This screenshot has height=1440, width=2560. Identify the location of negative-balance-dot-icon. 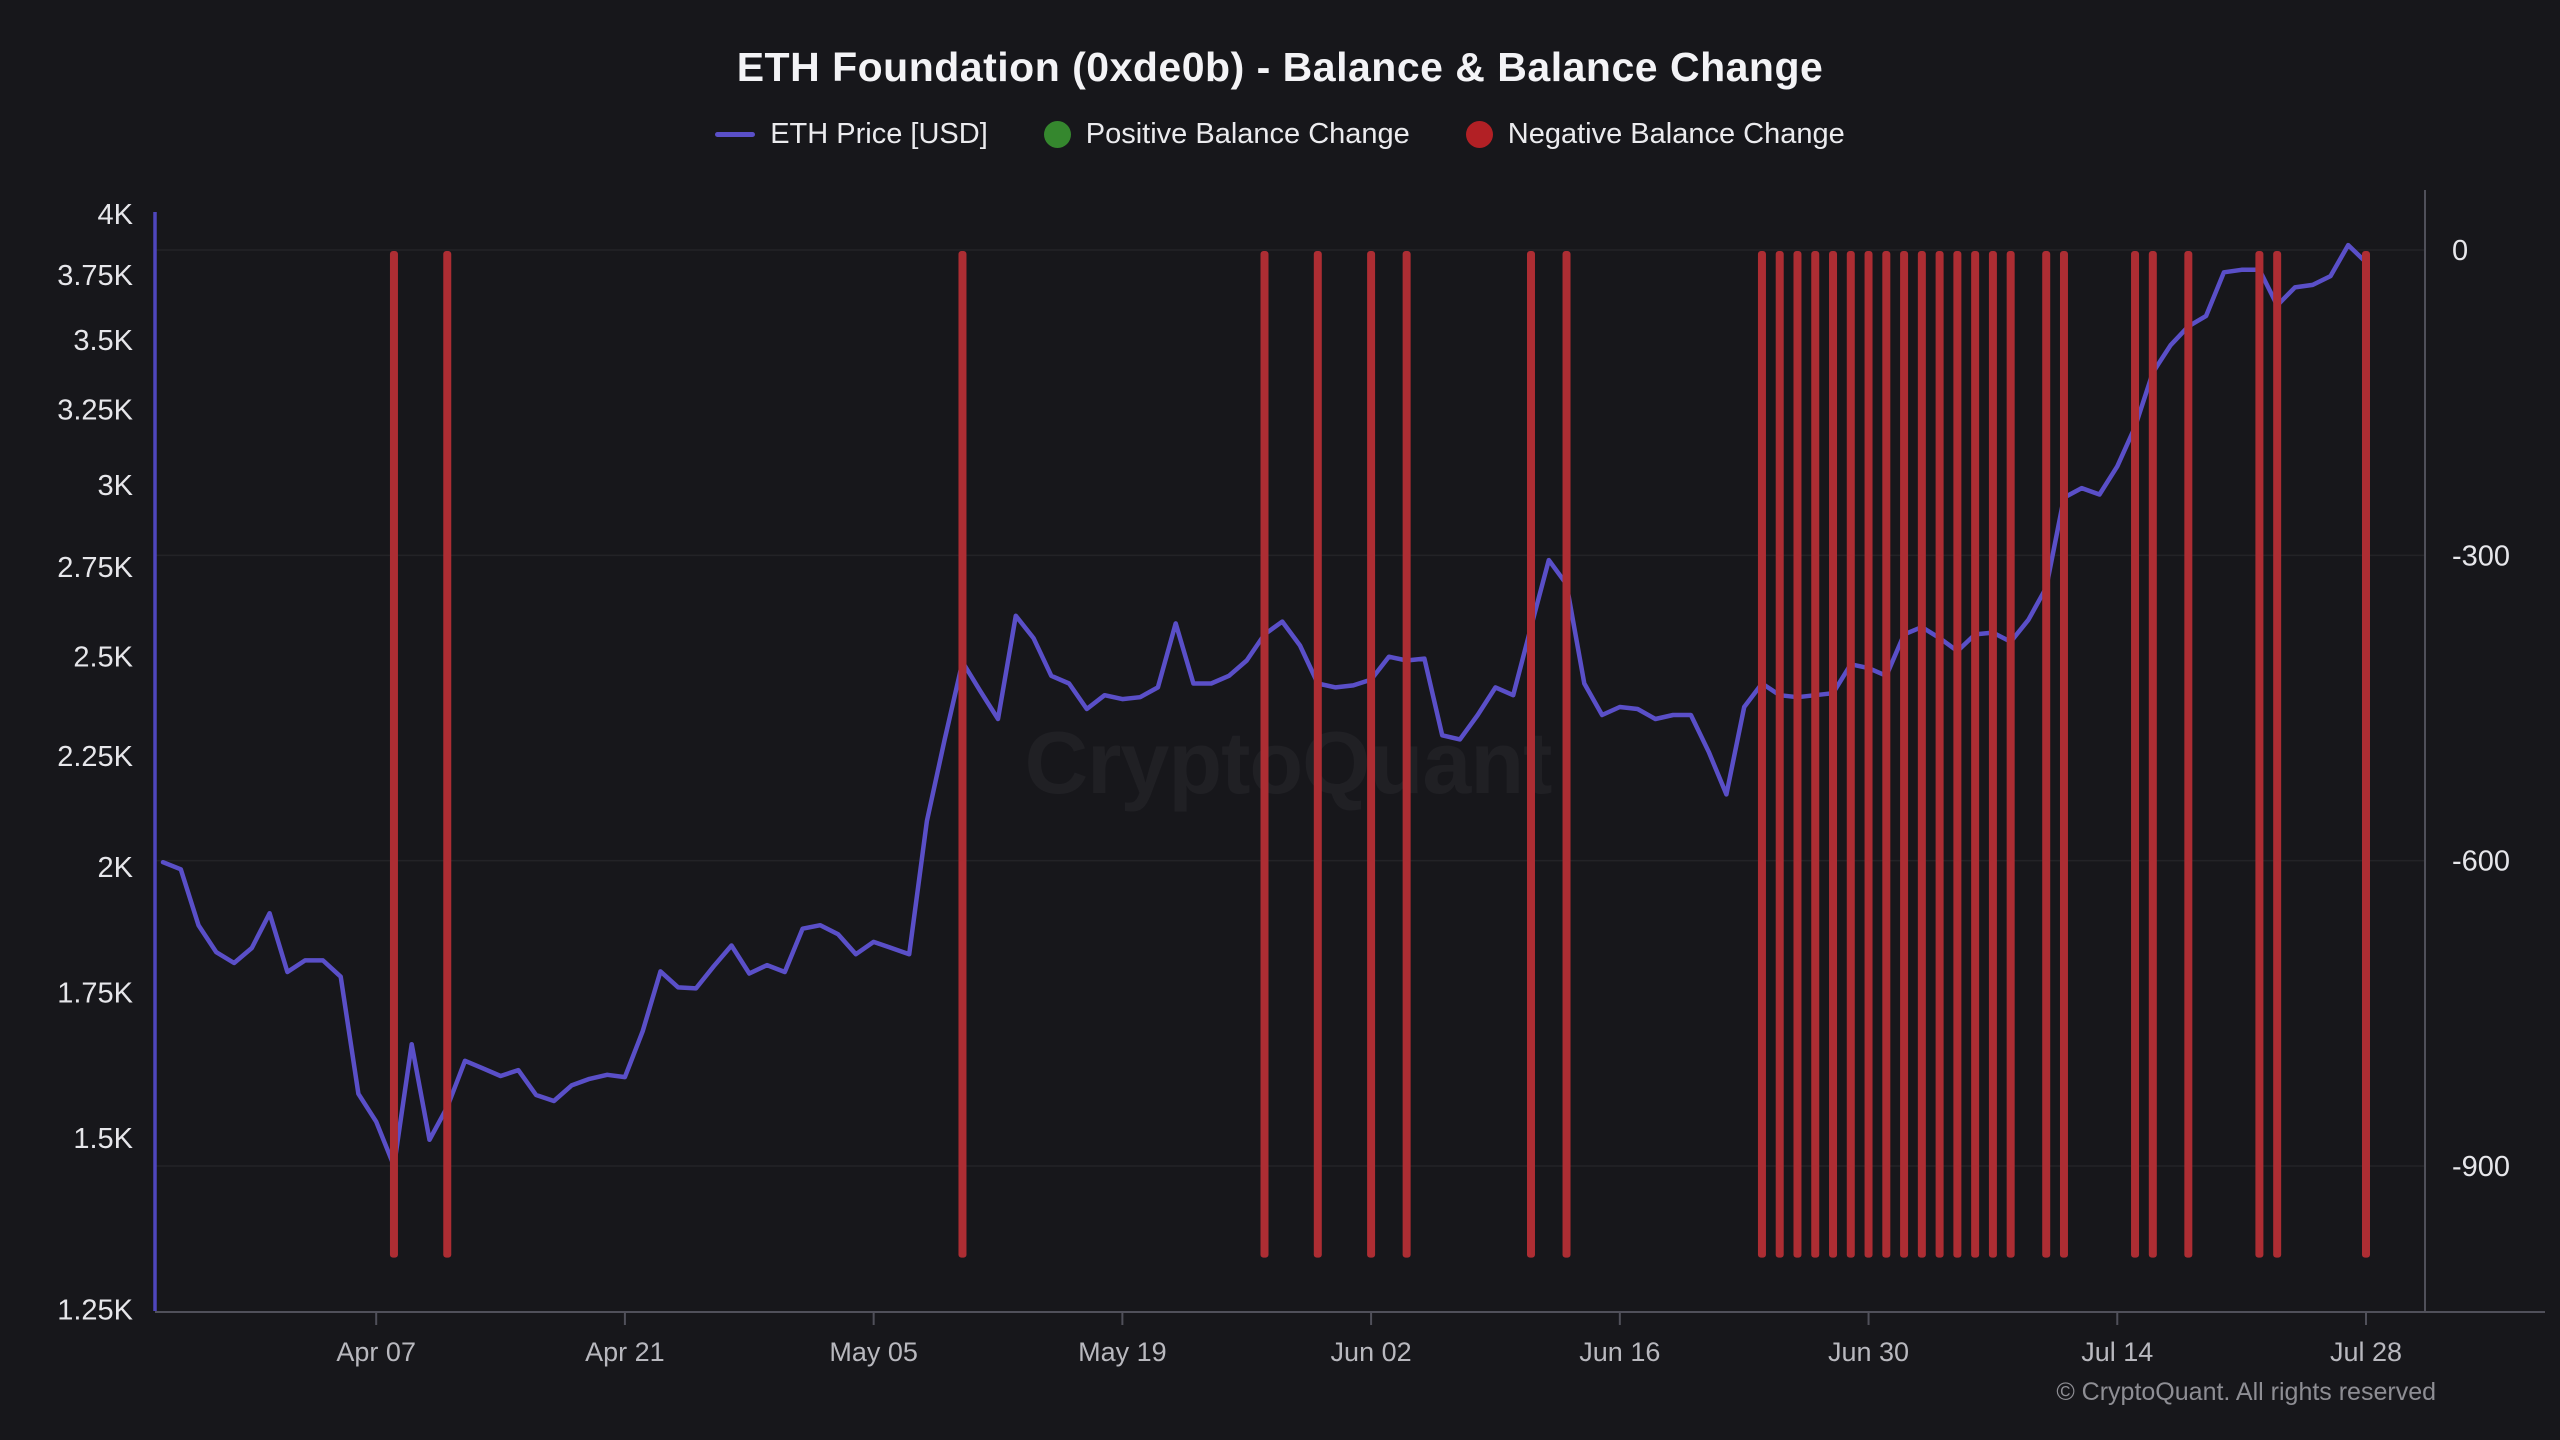
(1479, 134).